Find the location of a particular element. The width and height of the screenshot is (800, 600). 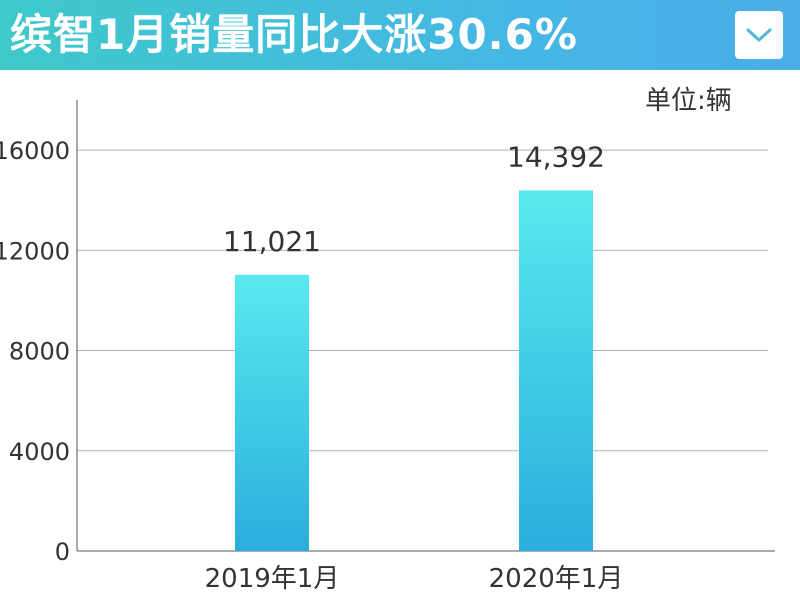

header-bar: 缤智1月销量同比大涨30.6% is located at coordinates (400, 35).